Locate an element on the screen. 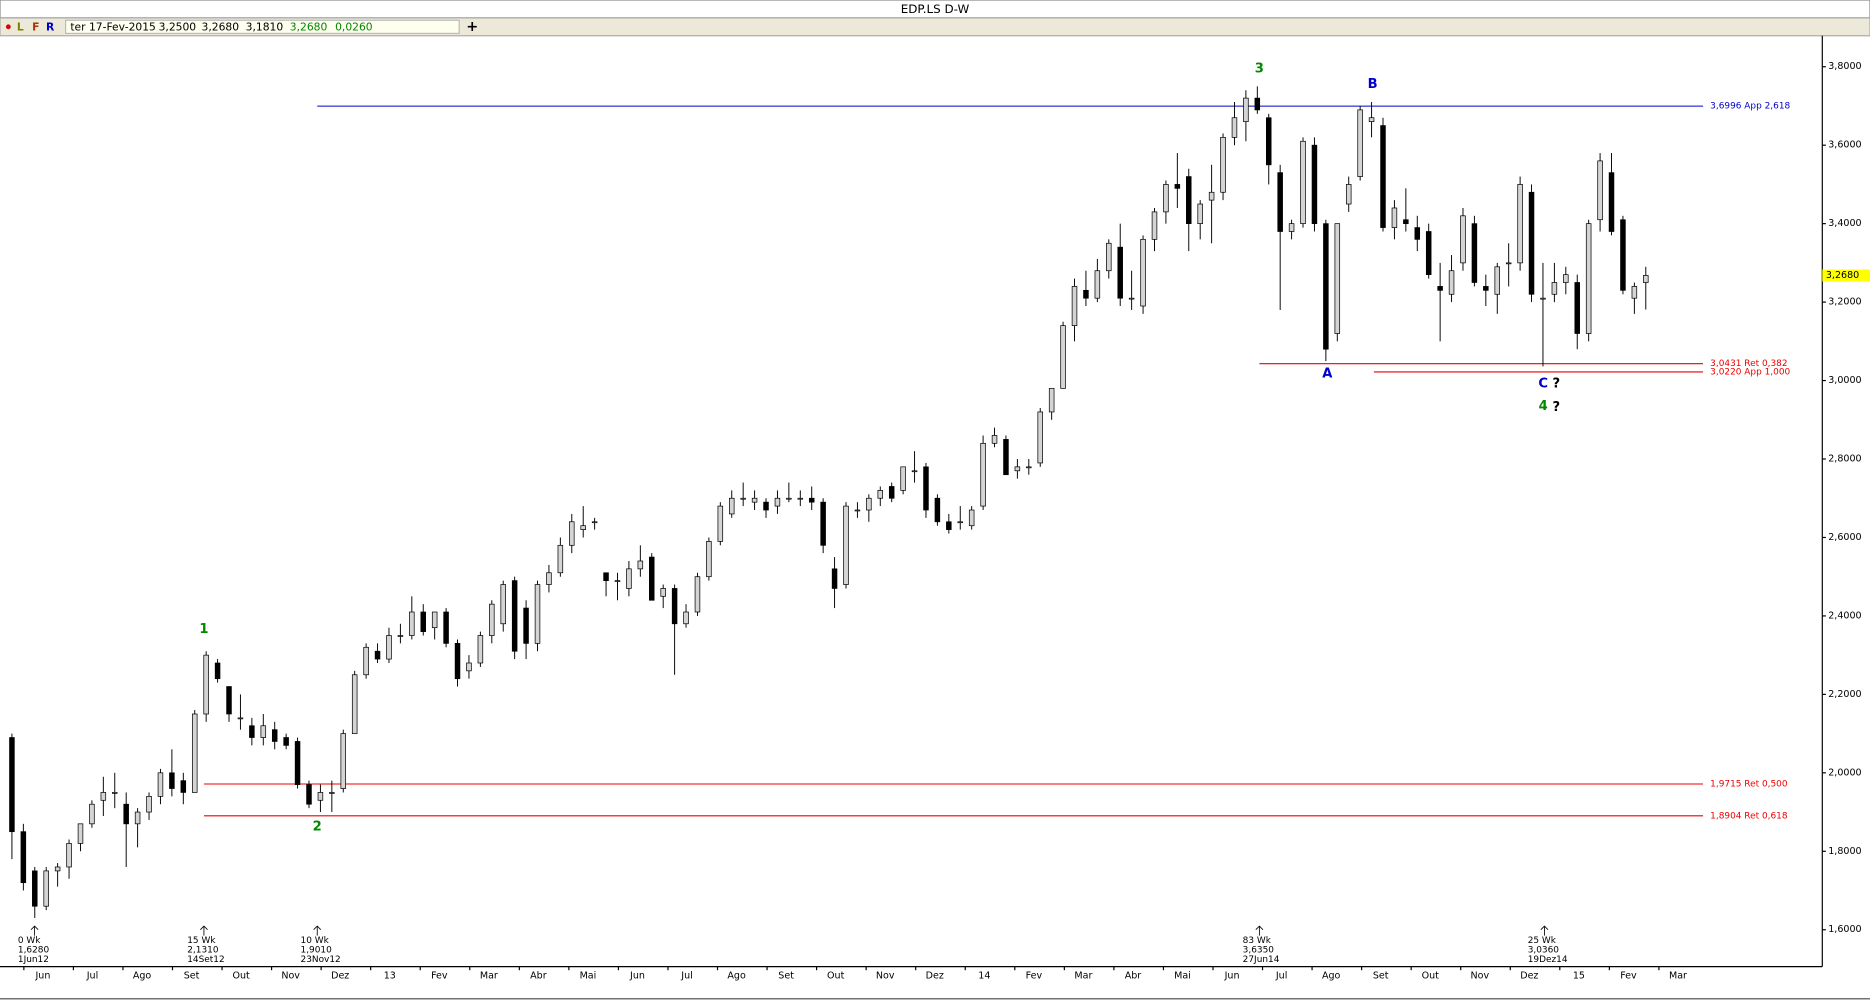  level-label: 1,8904 Ret 0,618 is located at coordinates (1749, 816).